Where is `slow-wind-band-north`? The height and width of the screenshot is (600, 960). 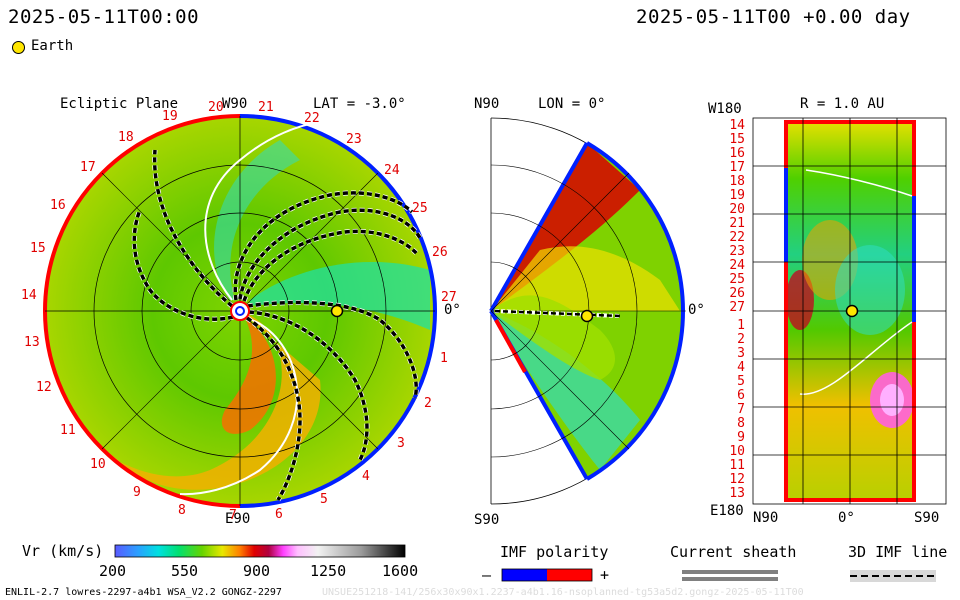 slow-wind-band-north is located at coordinates (257, 220).